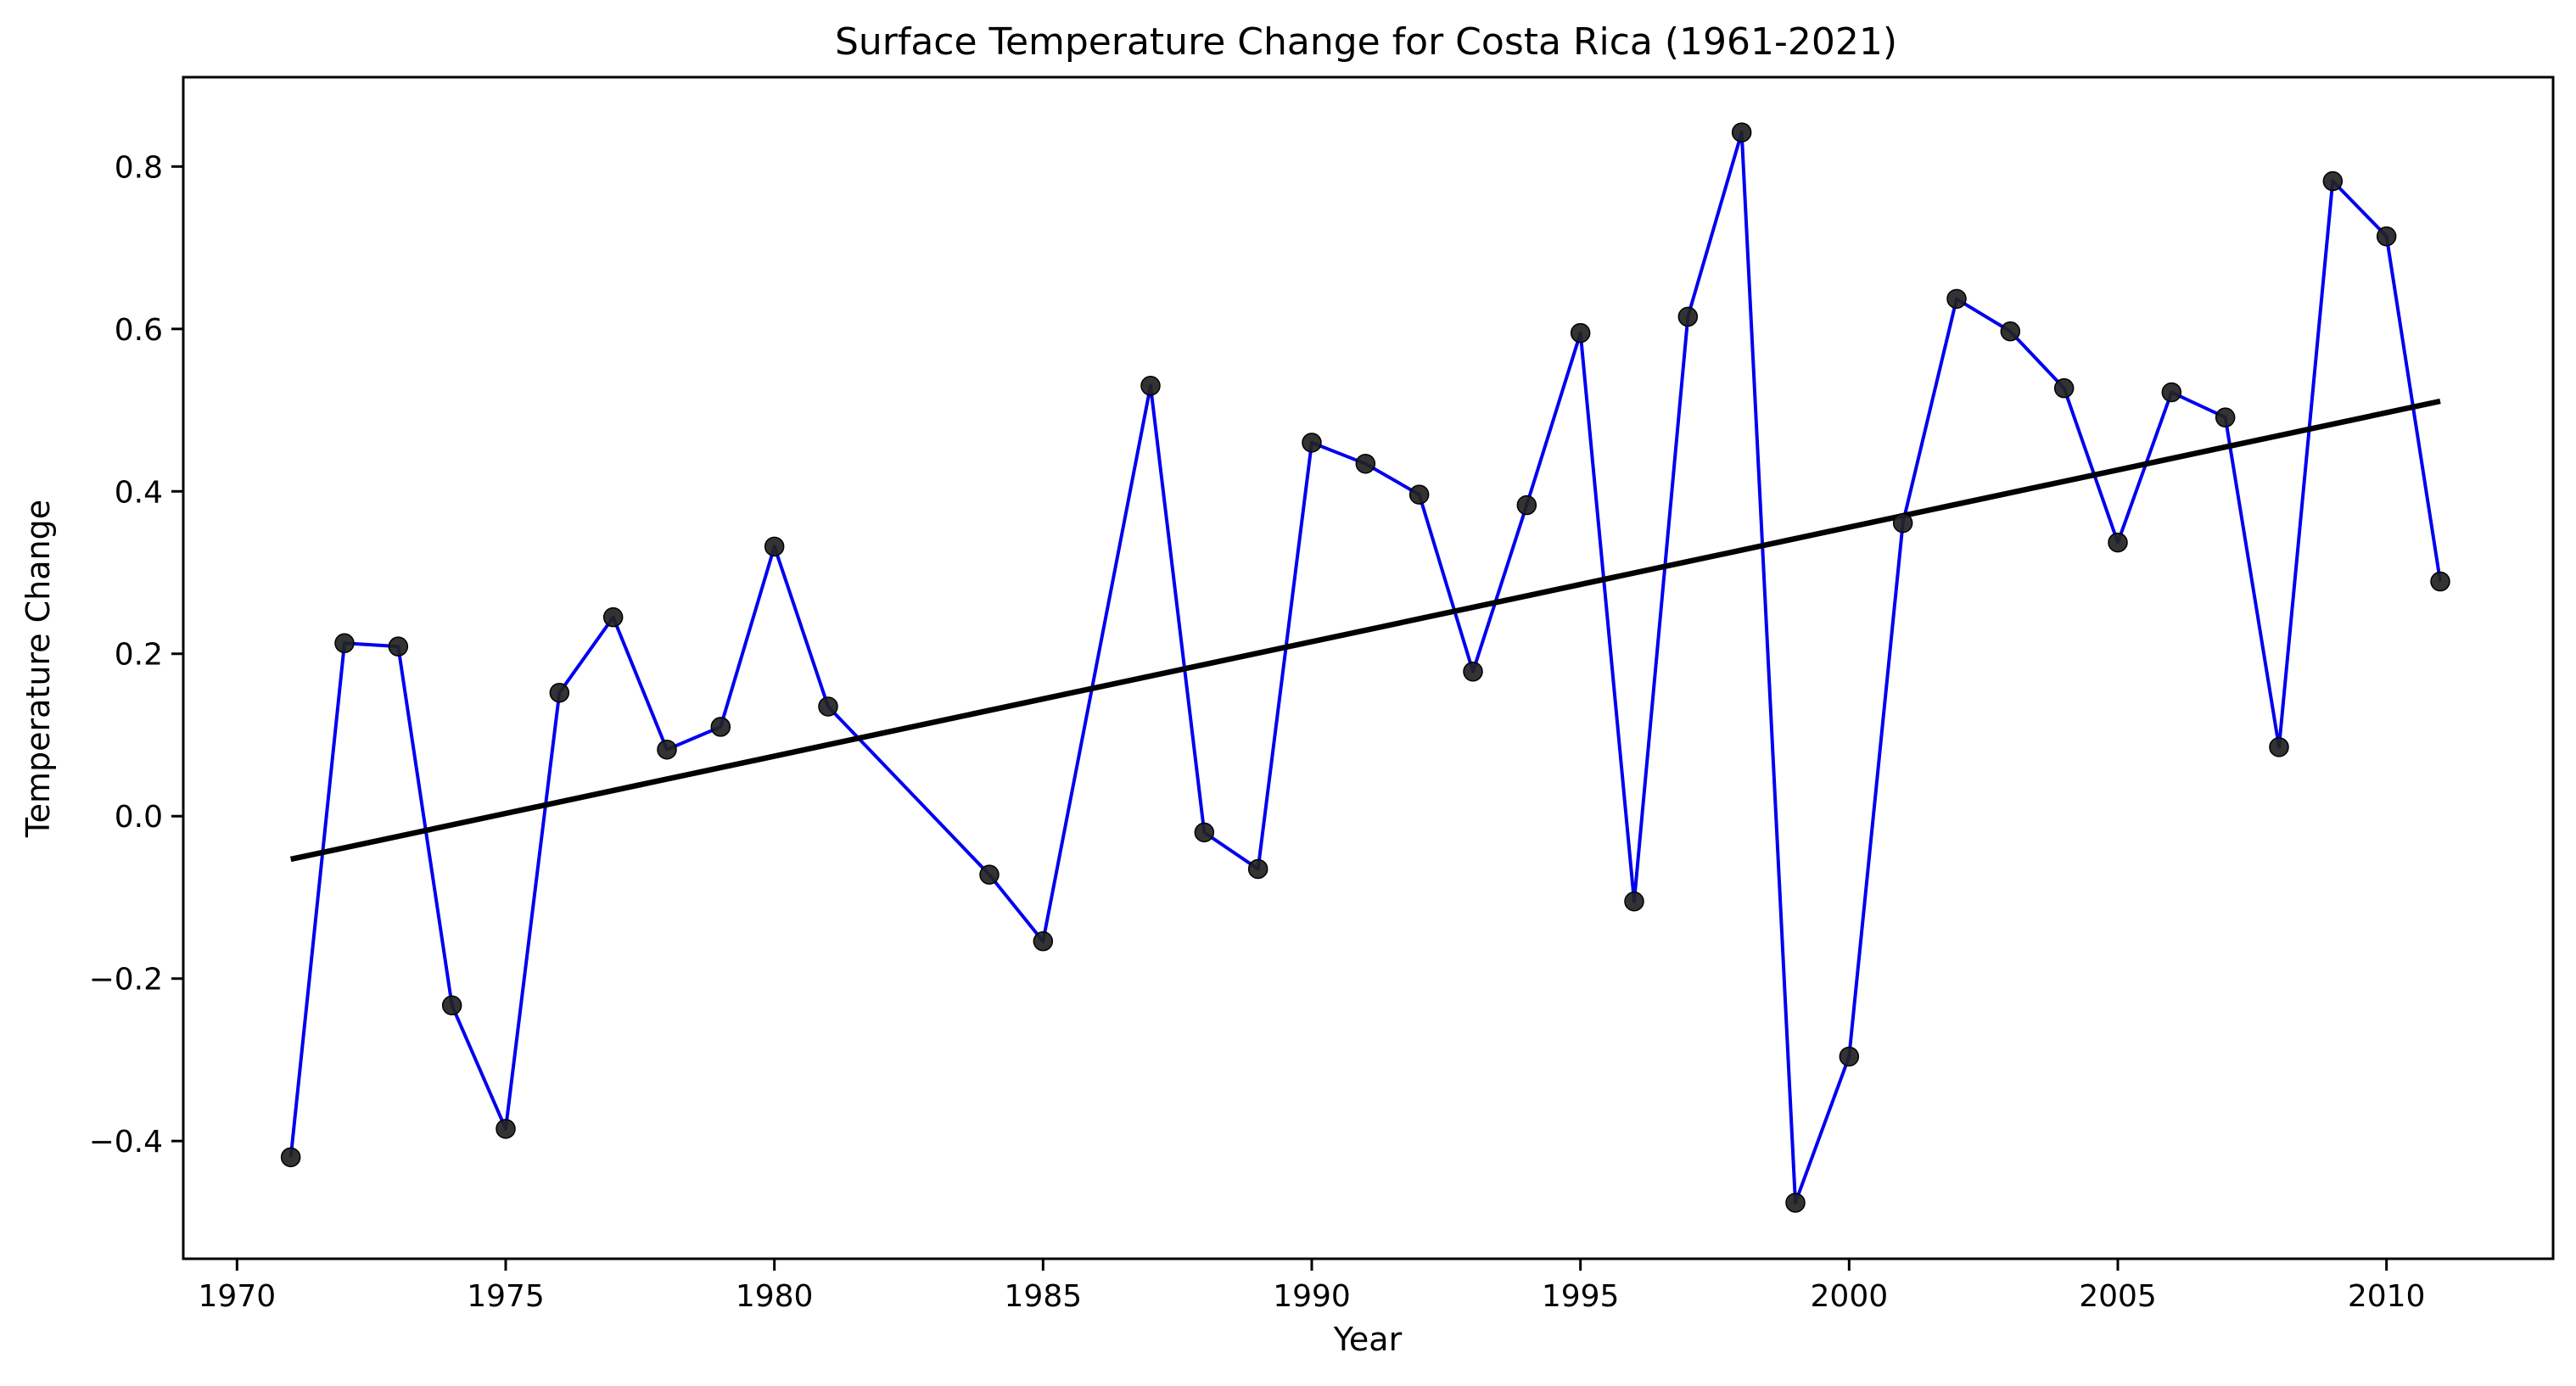  Describe the element at coordinates (1368, 1339) in the screenshot. I see `x-axis-label: Year` at that location.